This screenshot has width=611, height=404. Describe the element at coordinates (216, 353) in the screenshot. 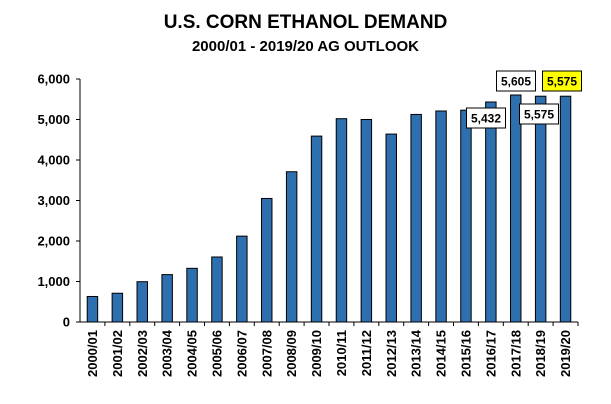

I see `x-tick-label: 2005/06` at that location.